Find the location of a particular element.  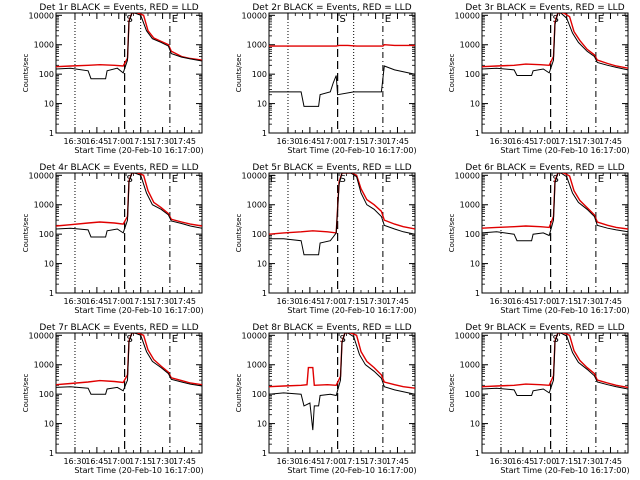

chart-title: Det 3r BLACK = Events, RED = LLD is located at coordinates (544, 8).